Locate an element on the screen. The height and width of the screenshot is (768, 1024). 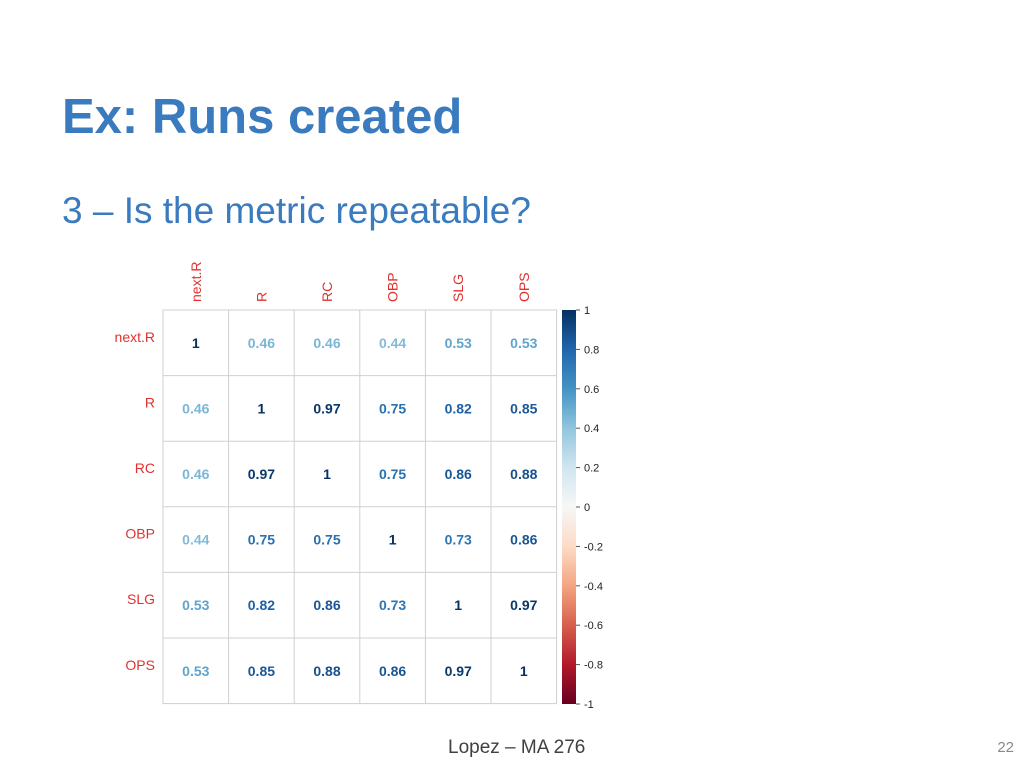
cell-value-obp-ops: 0.86 is located at coordinates (523, 540).